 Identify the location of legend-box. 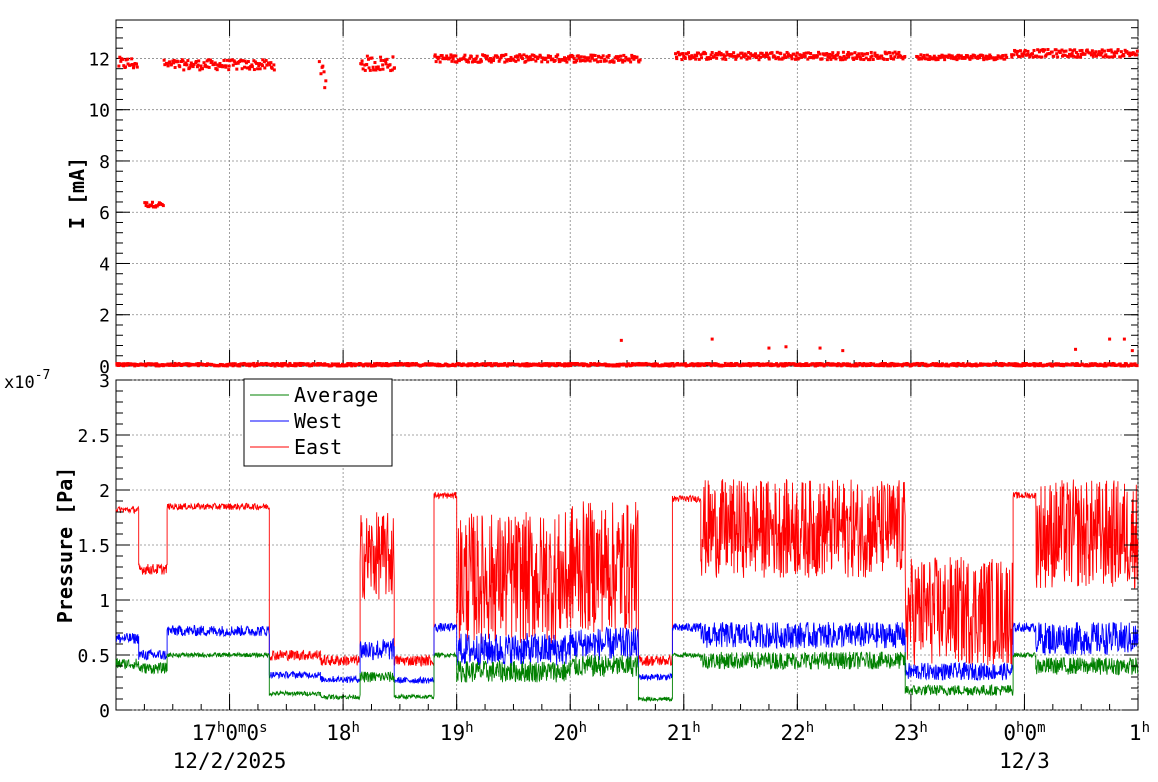
(318, 422).